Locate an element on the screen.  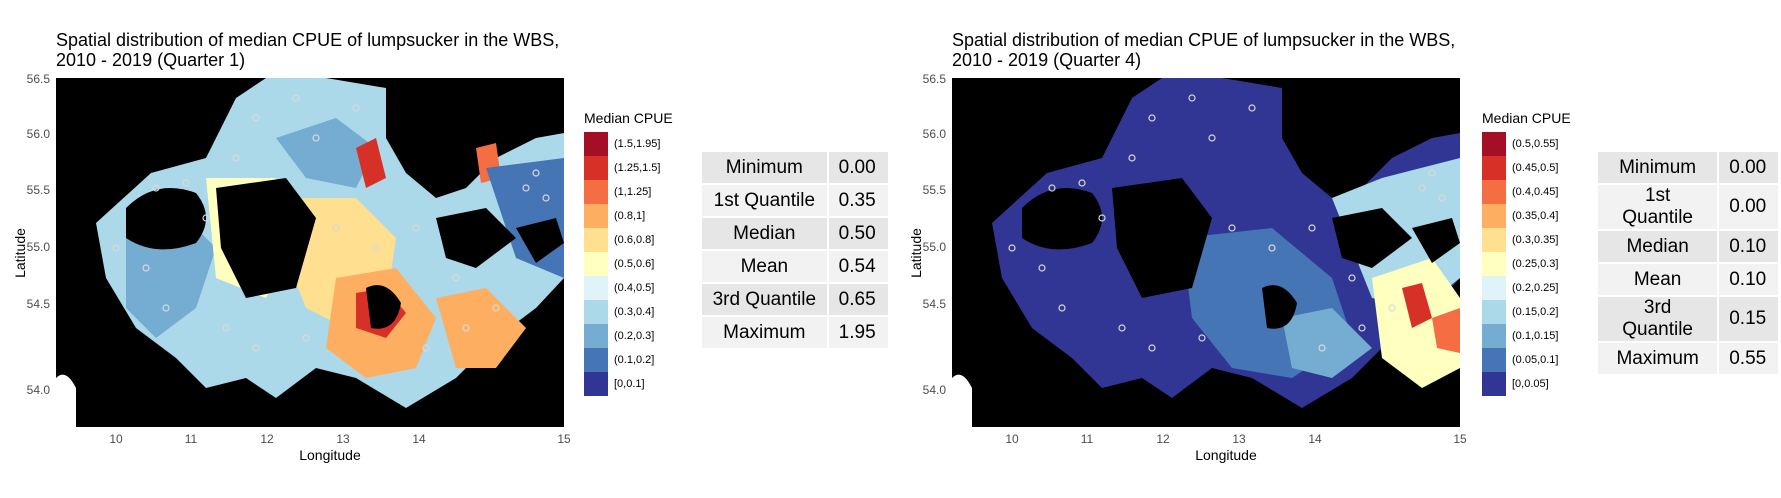
stat-value: 0.50 is located at coordinates (858, 233).